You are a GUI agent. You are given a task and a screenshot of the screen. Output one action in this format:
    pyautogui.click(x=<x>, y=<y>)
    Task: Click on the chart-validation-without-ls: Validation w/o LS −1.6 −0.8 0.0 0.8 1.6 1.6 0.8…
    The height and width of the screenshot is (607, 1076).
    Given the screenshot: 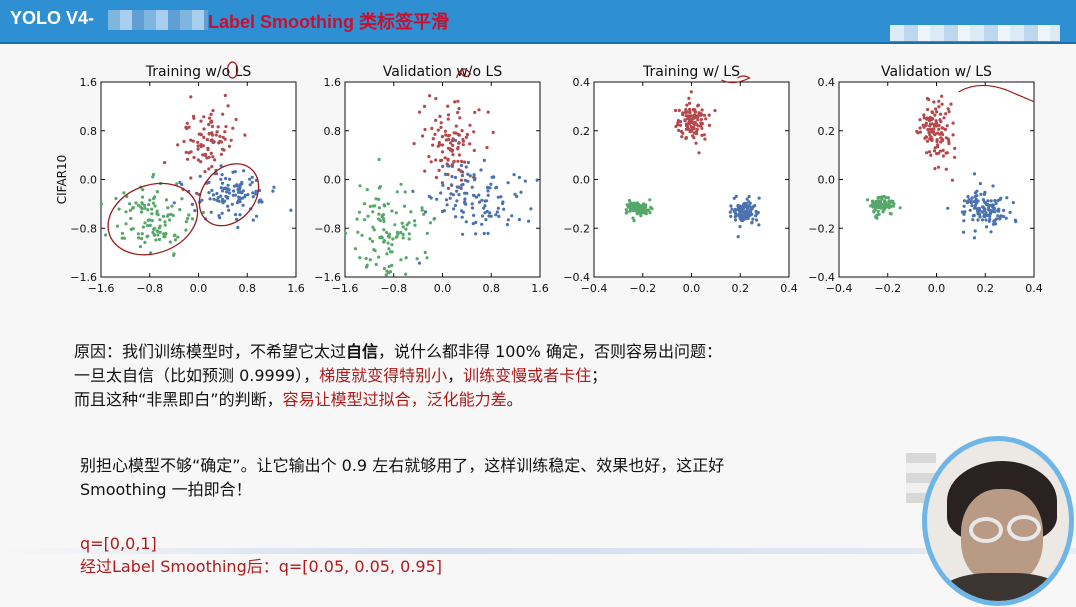 What is the action you would take?
    pyautogui.click(x=424, y=177)
    